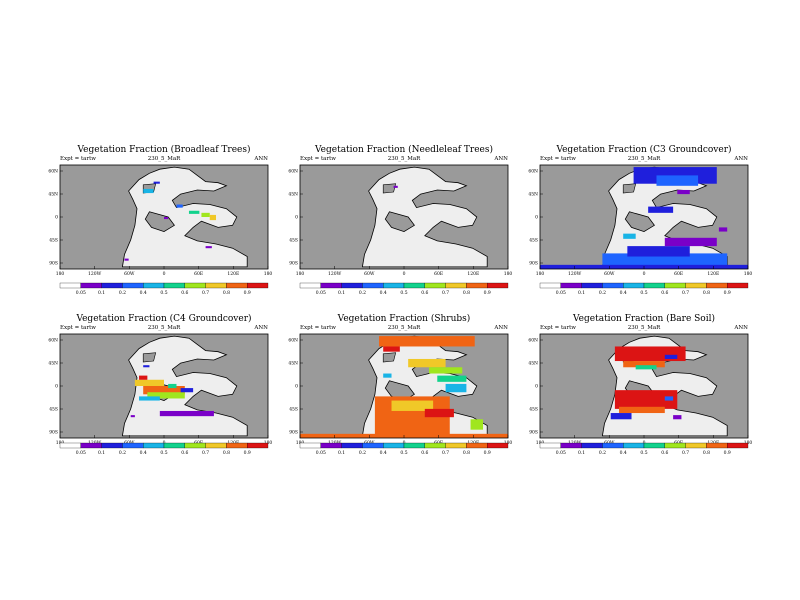 This screenshot has width=800, height=600. Describe the element at coordinates (404, 318) in the screenshot. I see `panel-title: Vegetation Fraction (Shrubs)` at that location.